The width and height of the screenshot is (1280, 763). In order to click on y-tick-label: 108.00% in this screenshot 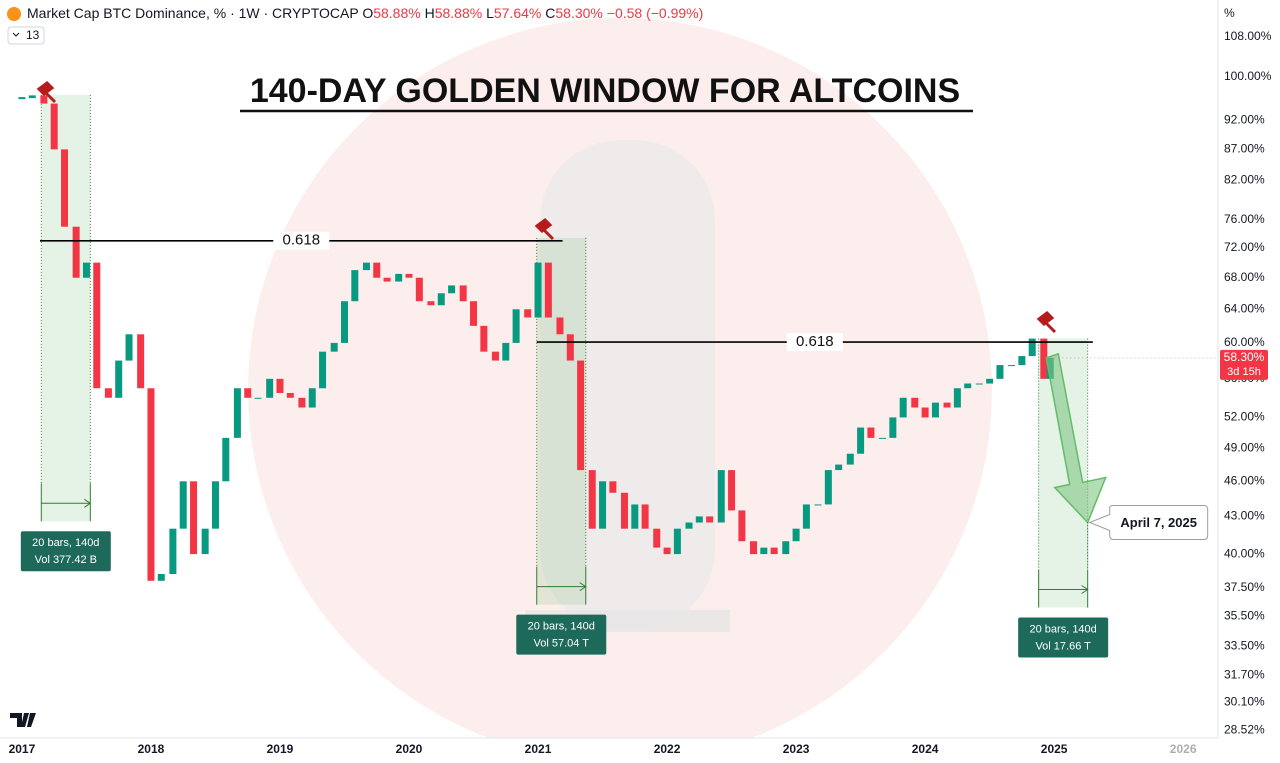, I will do `click(1248, 36)`.